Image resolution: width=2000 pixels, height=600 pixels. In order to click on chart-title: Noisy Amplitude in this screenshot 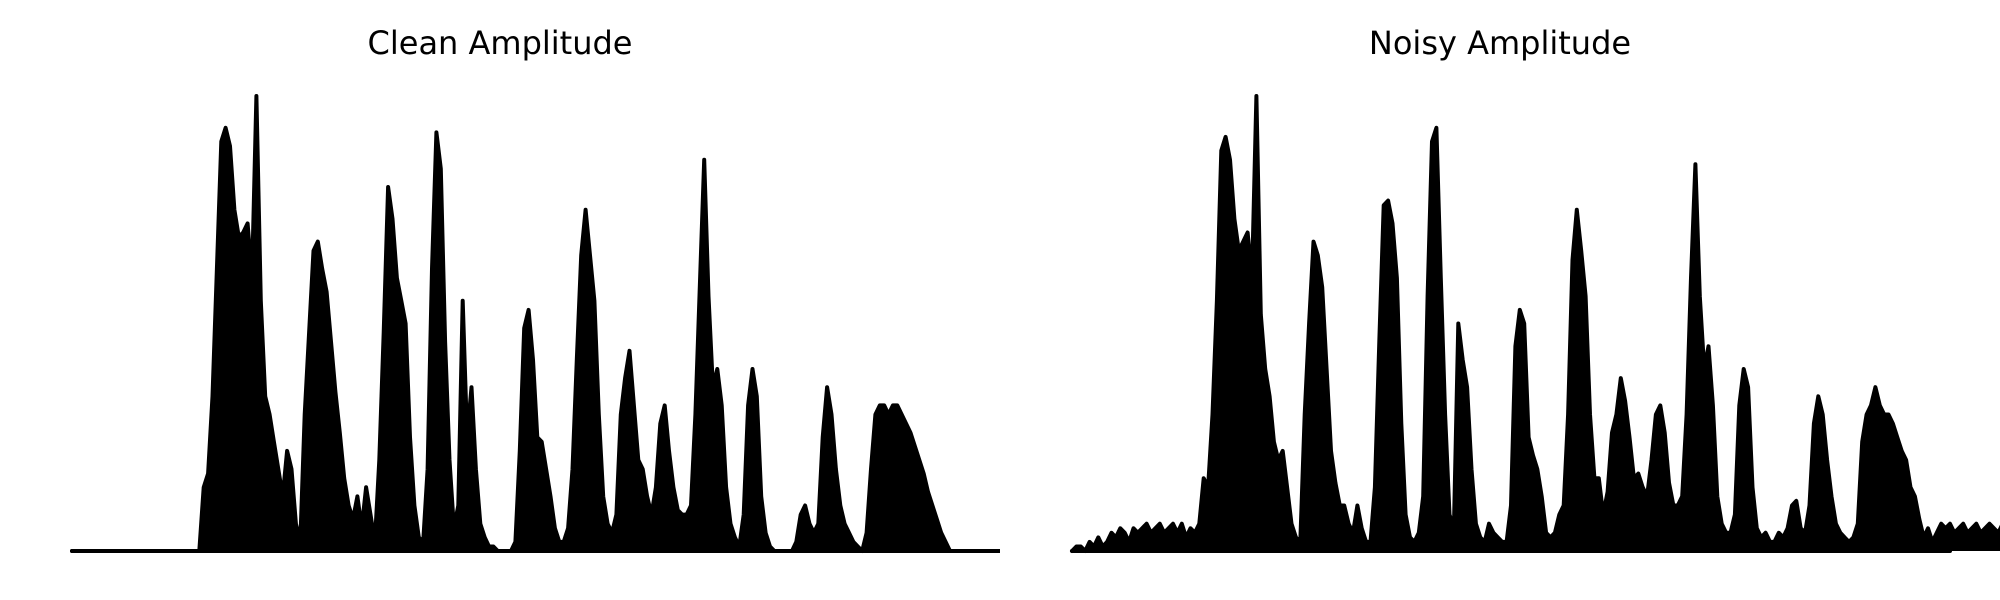, I will do `click(1500, 43)`.